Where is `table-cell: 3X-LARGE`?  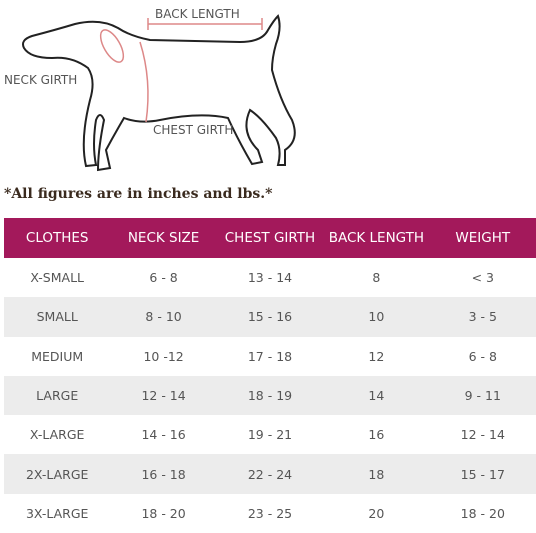 table-cell: 3X-LARGE is located at coordinates (57, 513).